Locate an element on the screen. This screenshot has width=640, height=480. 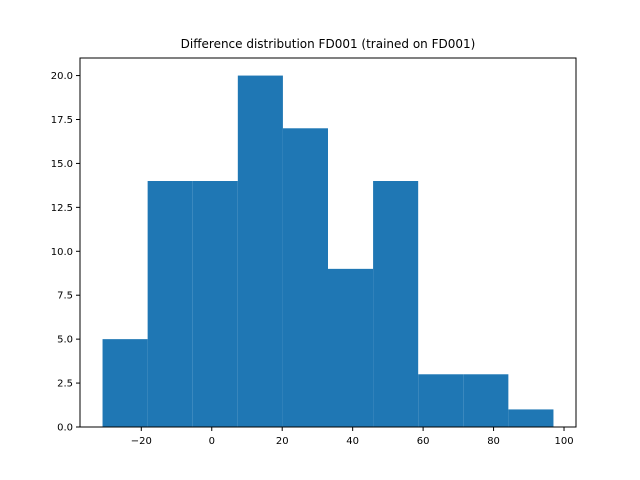
x-tick-label: 80 is located at coordinates (493, 441).